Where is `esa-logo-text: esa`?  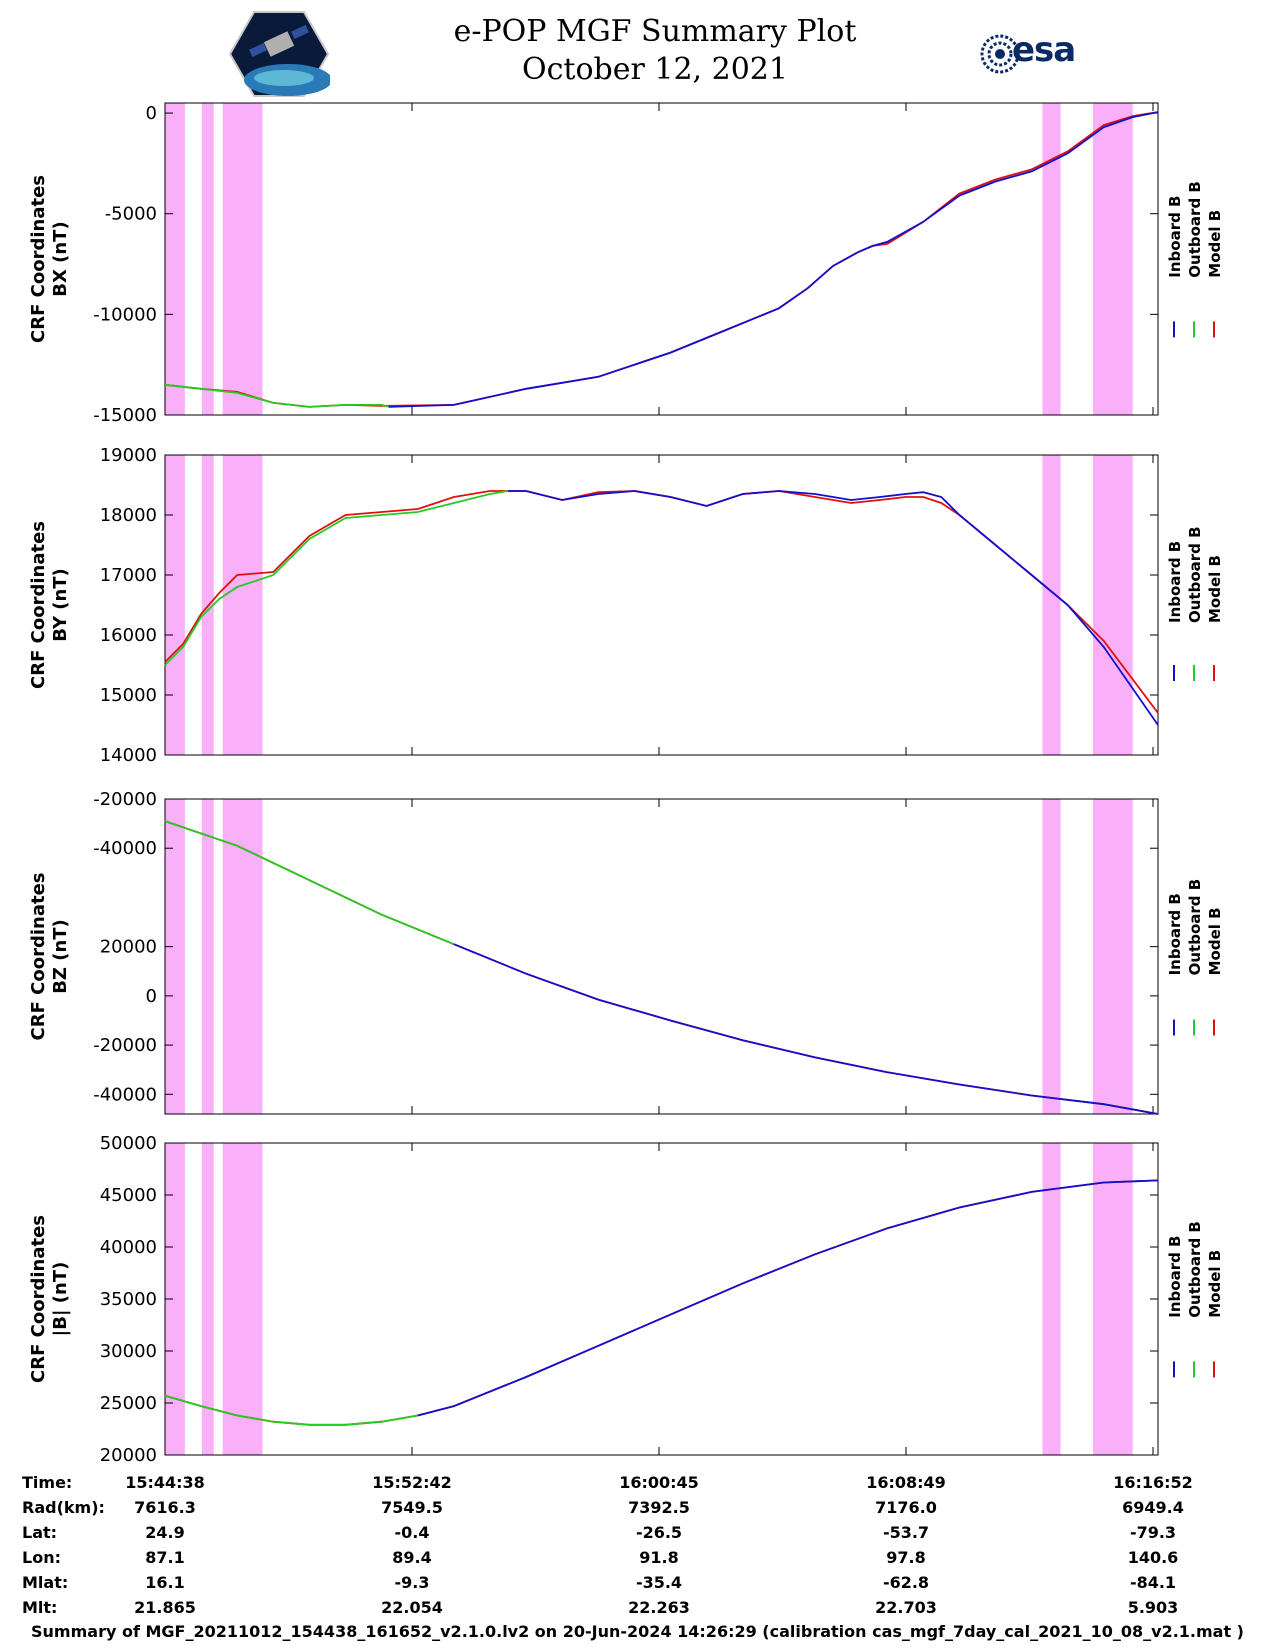 esa-logo-text: esa is located at coordinates (1044, 50).